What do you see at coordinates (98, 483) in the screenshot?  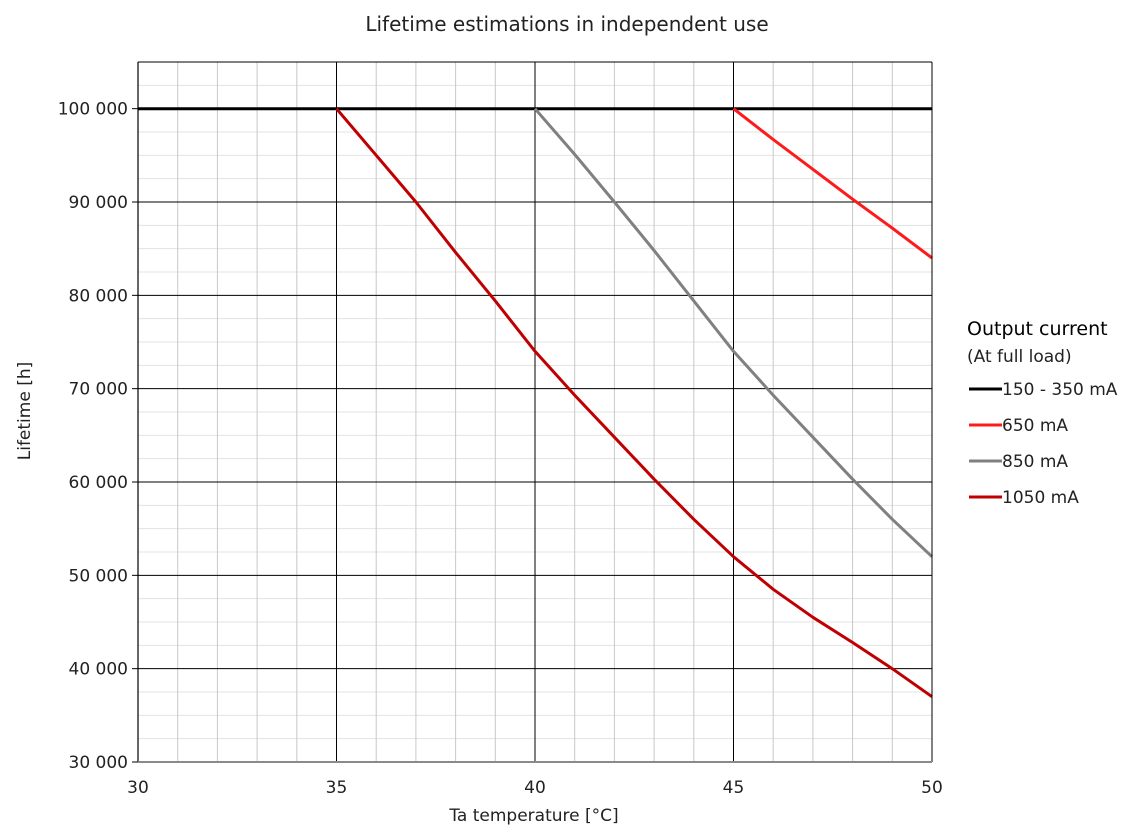 I see `y-tick-label: 60 000` at bounding box center [98, 483].